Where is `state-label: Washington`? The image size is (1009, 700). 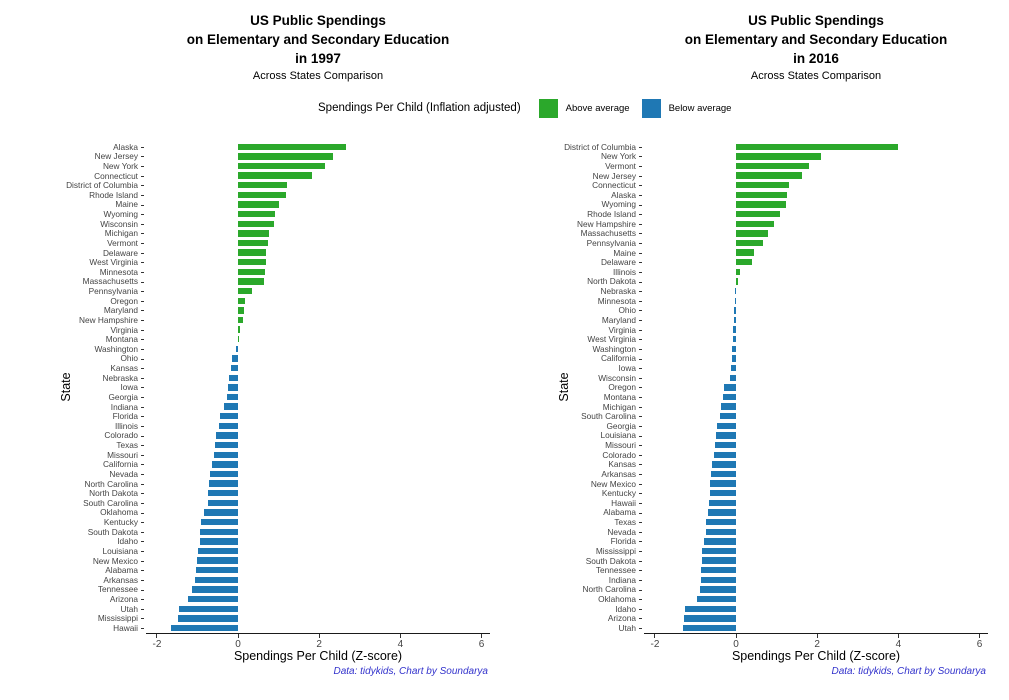
state-label: Washington is located at coordinates (599, 348).